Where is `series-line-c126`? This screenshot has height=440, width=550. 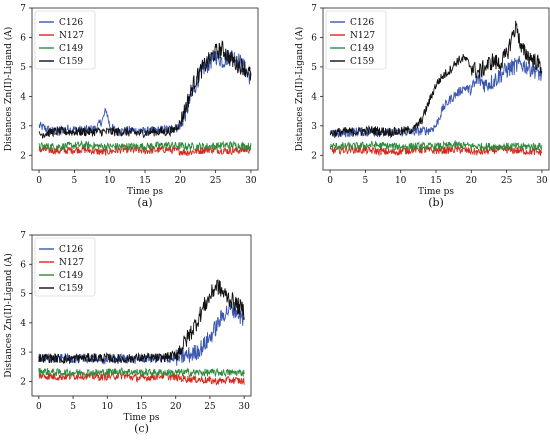 series-line-c126 is located at coordinates (145, 93).